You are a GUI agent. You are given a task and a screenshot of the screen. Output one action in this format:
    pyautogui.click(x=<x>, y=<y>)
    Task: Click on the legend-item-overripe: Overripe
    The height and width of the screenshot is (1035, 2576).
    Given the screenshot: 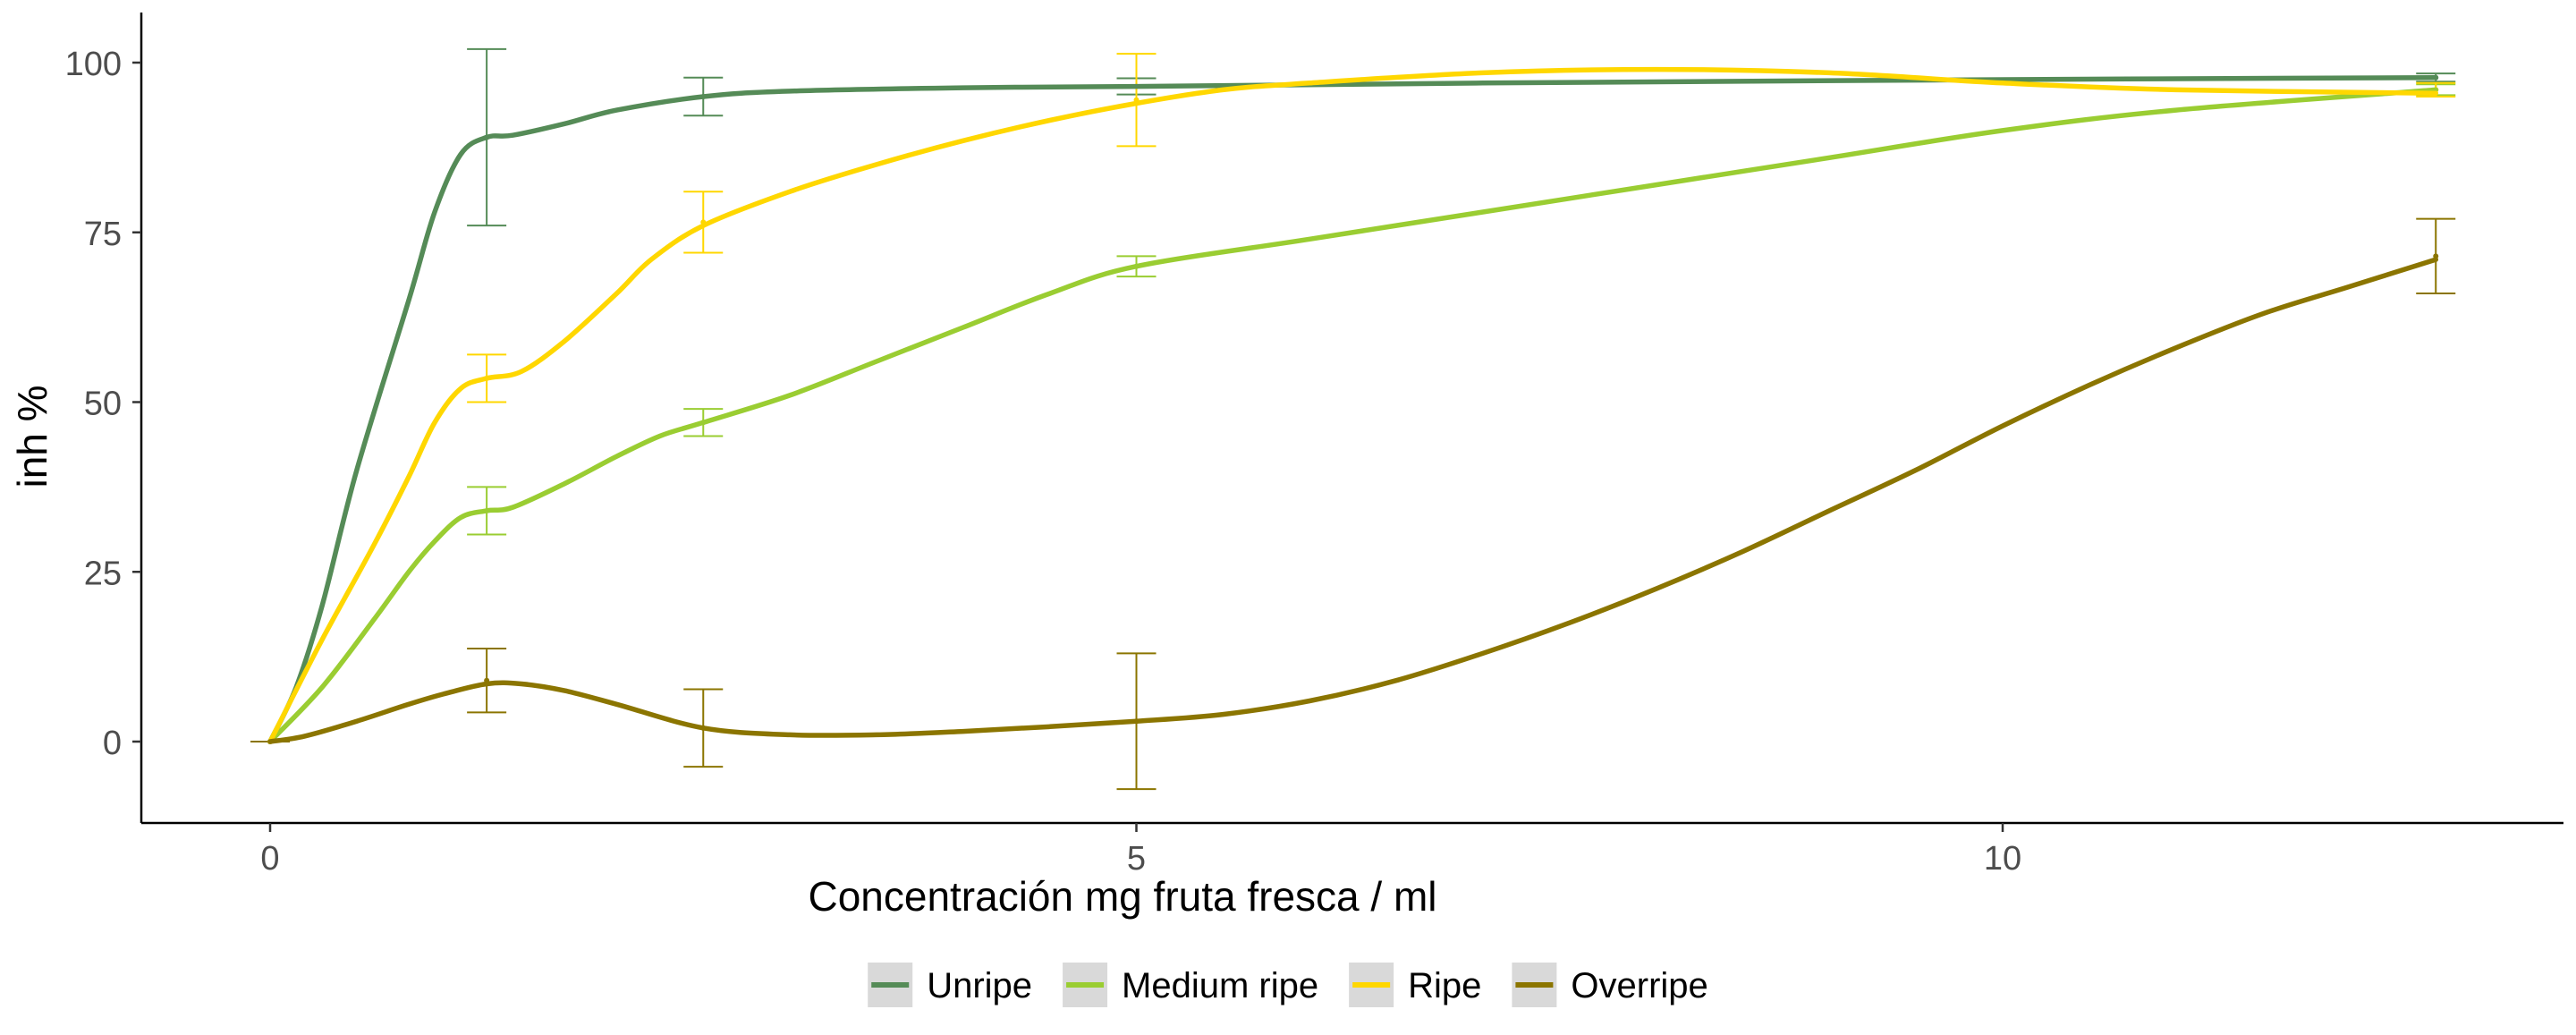 What is the action you would take?
    pyautogui.click(x=1610, y=985)
    